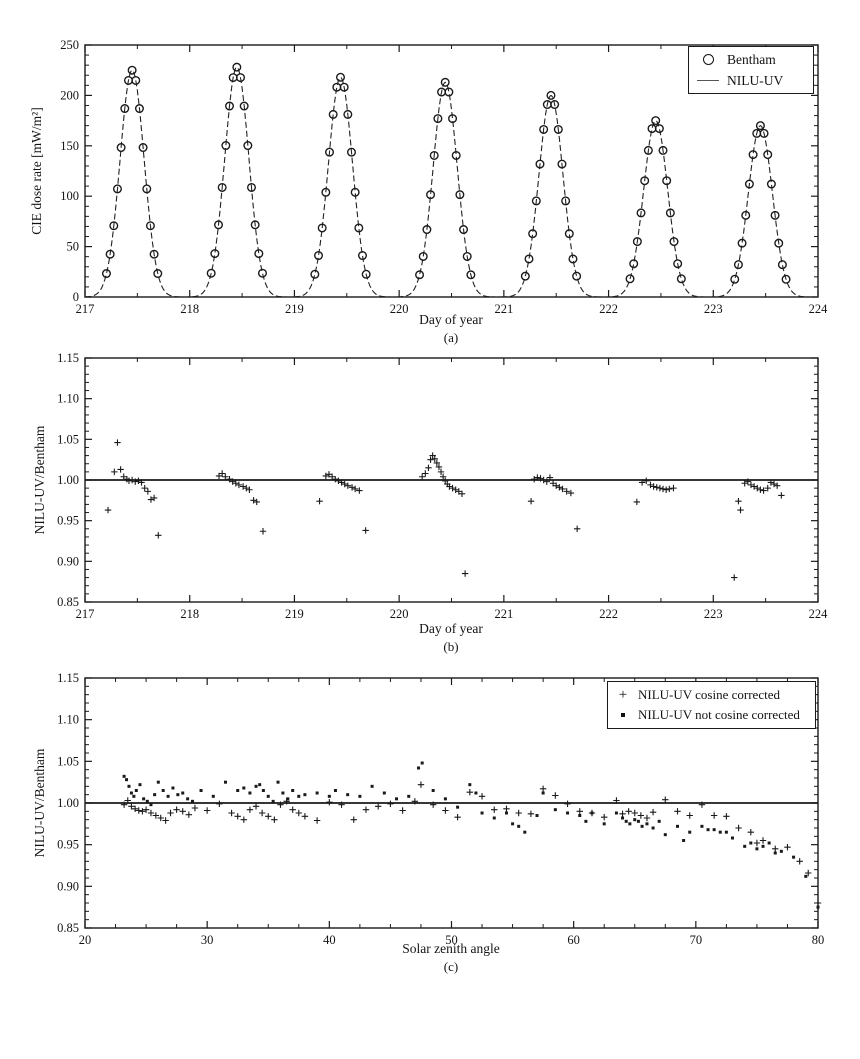 The image size is (860, 1059). What do you see at coordinates (68, 439) in the screenshot?
I see `svg-text: 1.05` at bounding box center [68, 439].